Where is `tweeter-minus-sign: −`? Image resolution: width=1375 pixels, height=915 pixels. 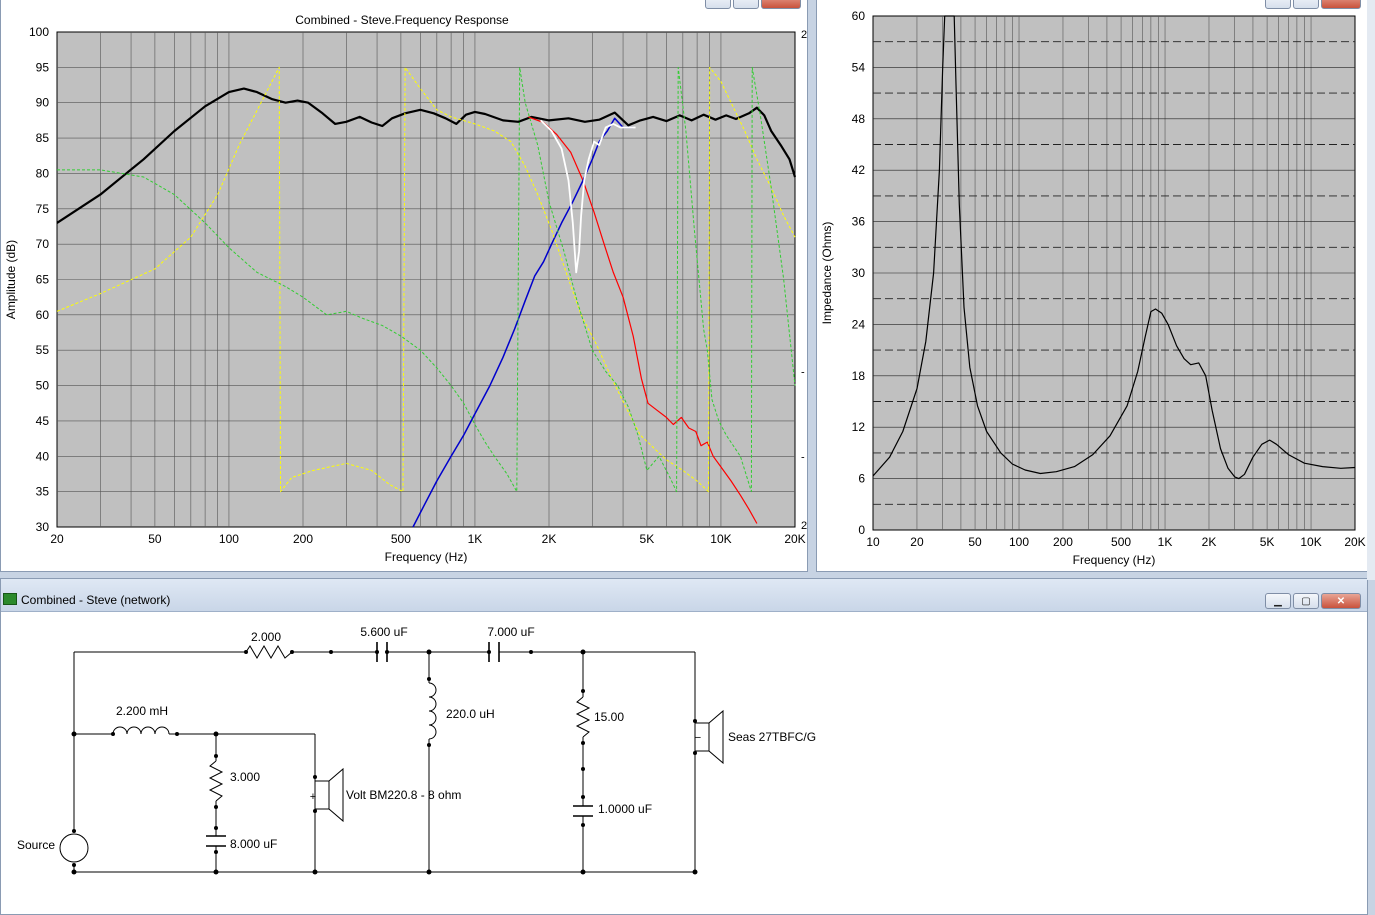 tweeter-minus-sign: − is located at coordinates (698, 738).